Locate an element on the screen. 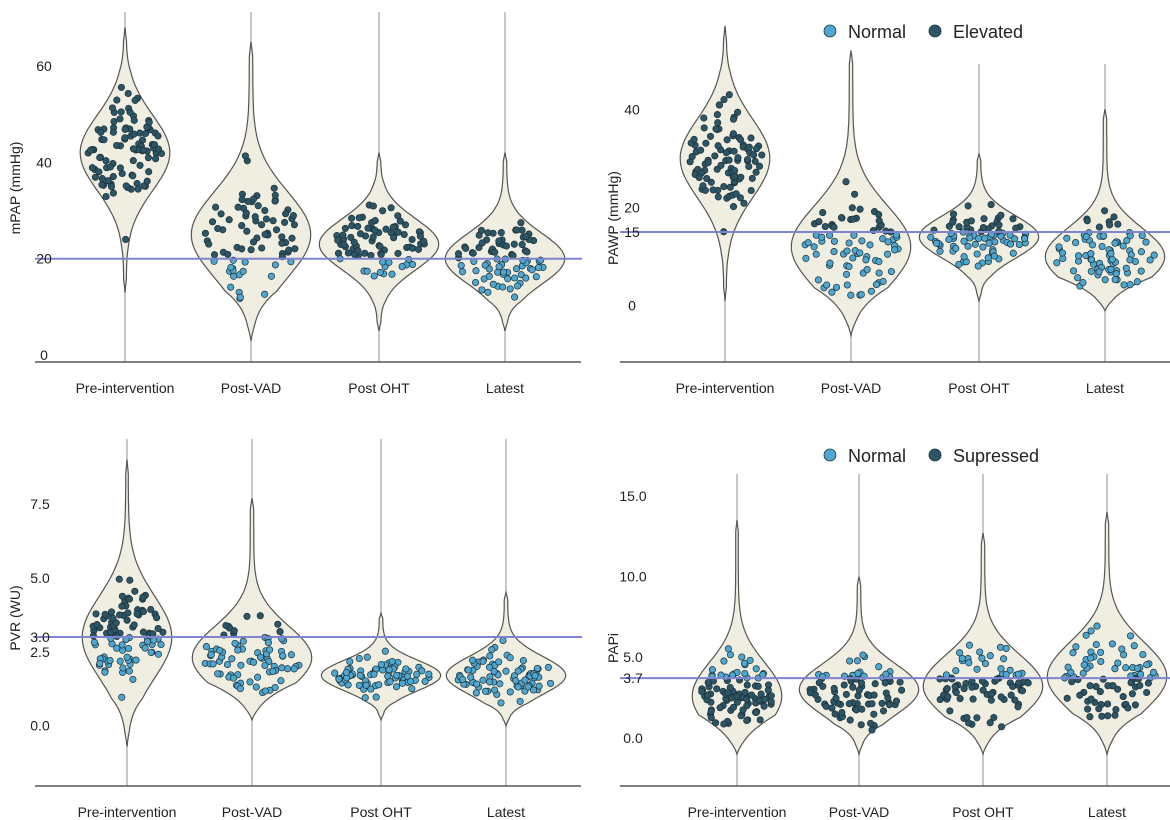 This screenshot has height=820, width=1170. violin-pre-intervention is located at coordinates (737, 638).